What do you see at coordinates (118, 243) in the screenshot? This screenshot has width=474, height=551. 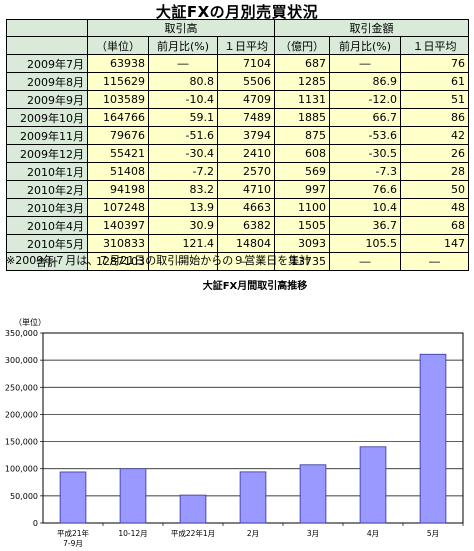 I see `cell-vol: 310833` at bounding box center [118, 243].